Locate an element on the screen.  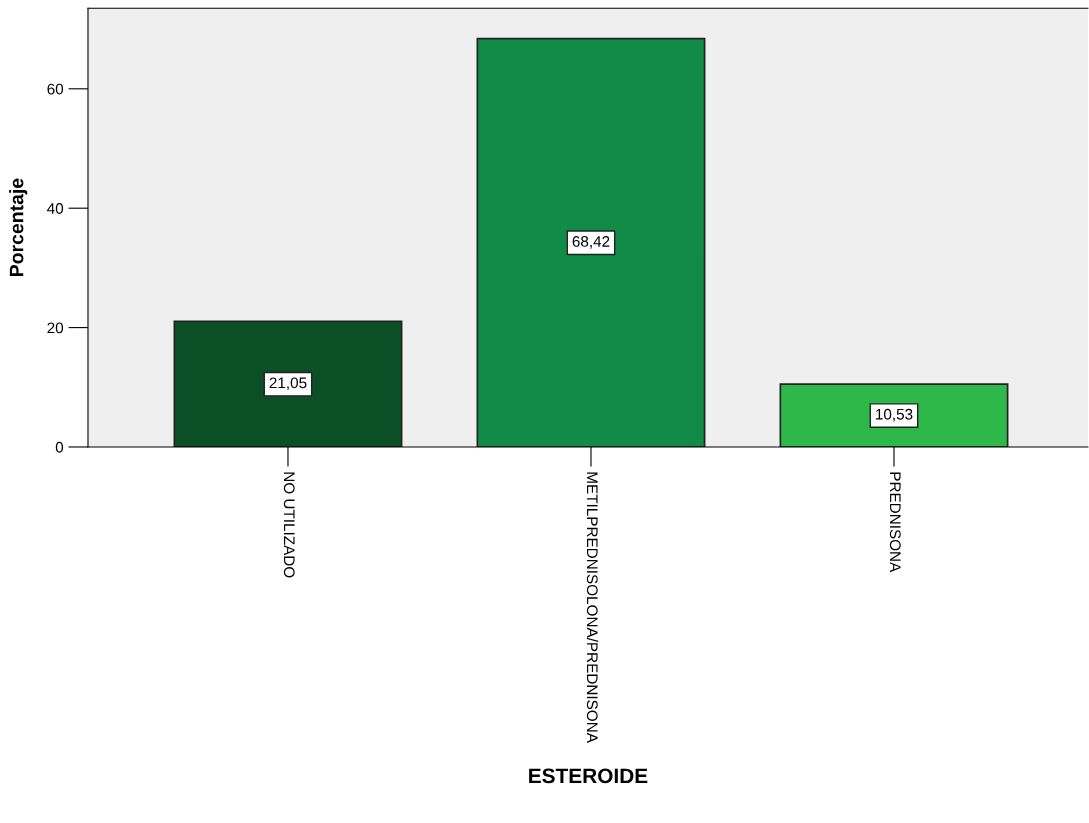
x-tick-label: METILPREDNISOLONA/PREDNISONA is located at coordinates (592, 607).